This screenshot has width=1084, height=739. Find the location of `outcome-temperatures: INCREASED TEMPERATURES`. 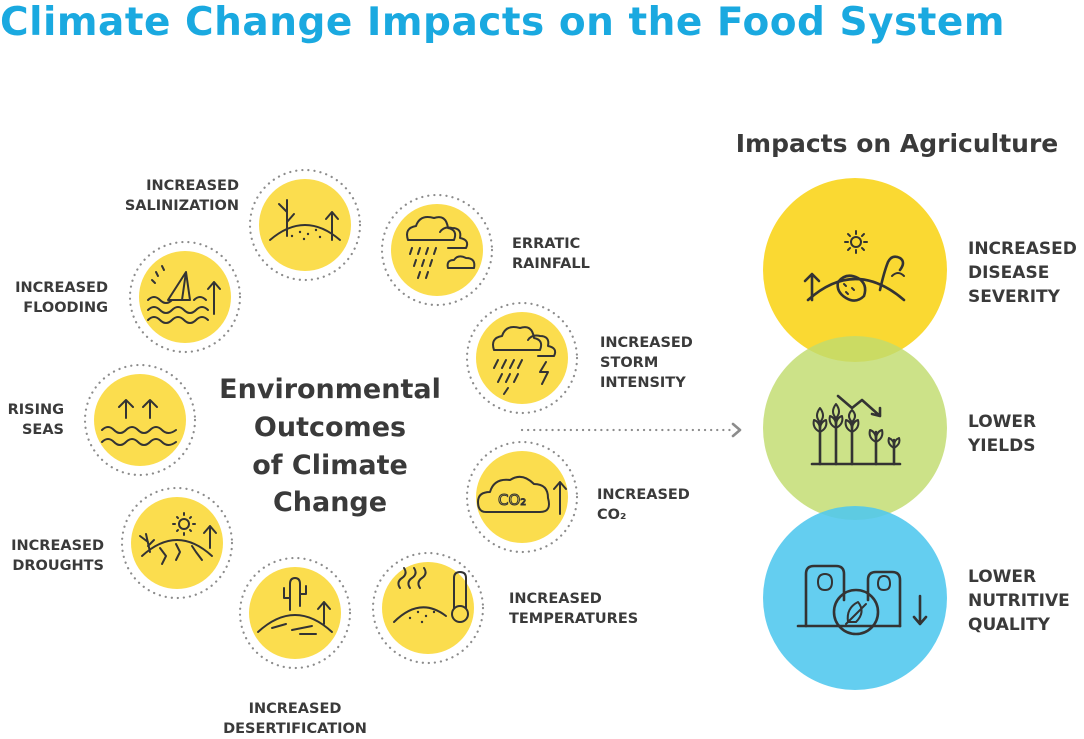

outcome-temperatures: INCREASED TEMPERATURES is located at coordinates (504, 608).